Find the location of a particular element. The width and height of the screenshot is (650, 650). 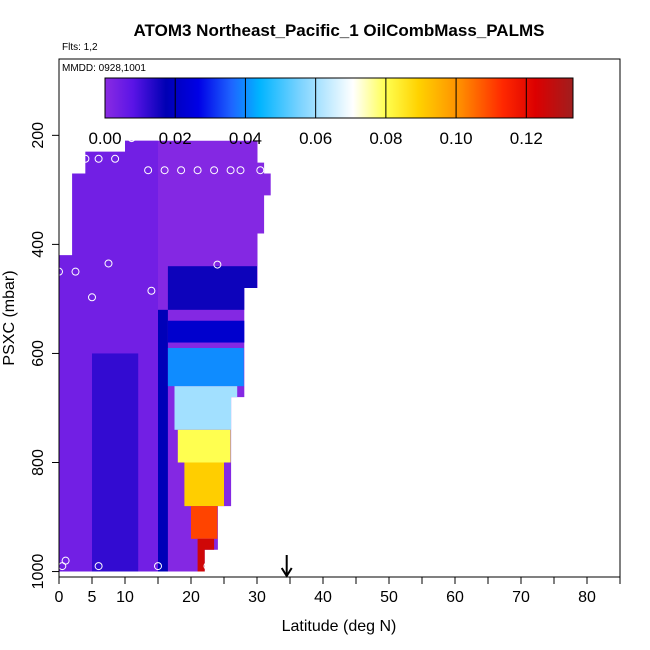

colorbar-gradient is located at coordinates (339, 98).